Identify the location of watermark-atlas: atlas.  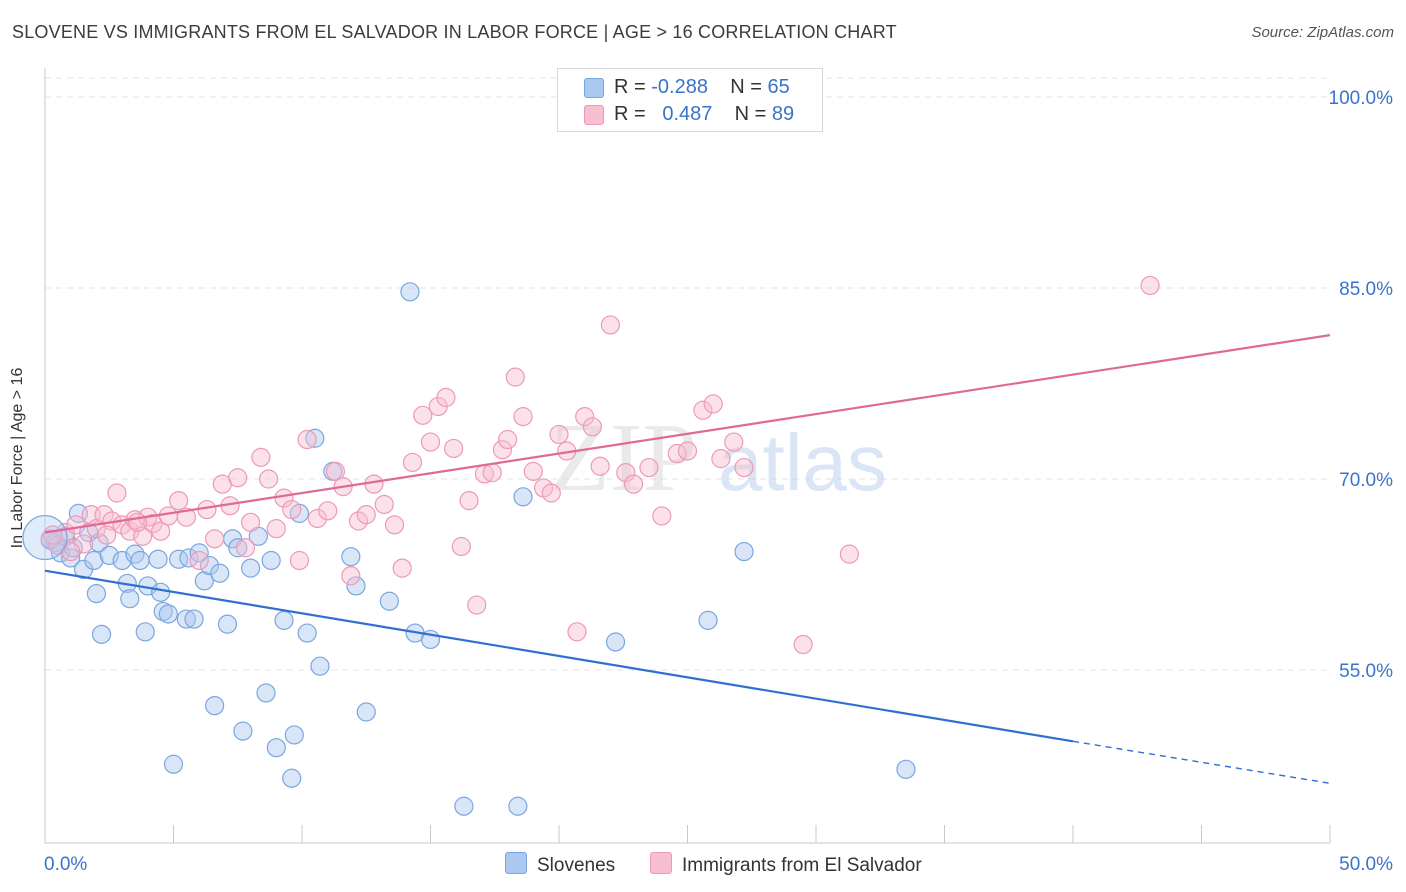
(802, 462).